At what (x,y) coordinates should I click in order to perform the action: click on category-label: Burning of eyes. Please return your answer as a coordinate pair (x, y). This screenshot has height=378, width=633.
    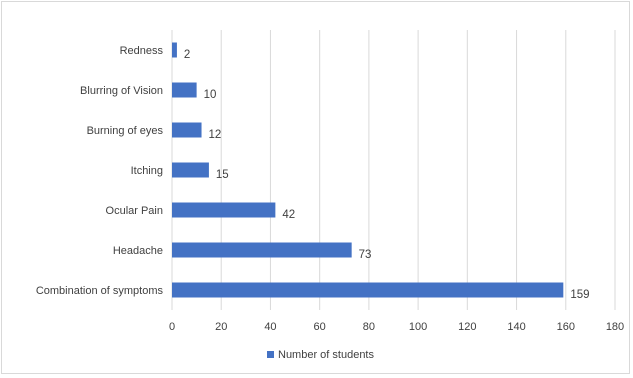
    Looking at the image, I should click on (125, 131).